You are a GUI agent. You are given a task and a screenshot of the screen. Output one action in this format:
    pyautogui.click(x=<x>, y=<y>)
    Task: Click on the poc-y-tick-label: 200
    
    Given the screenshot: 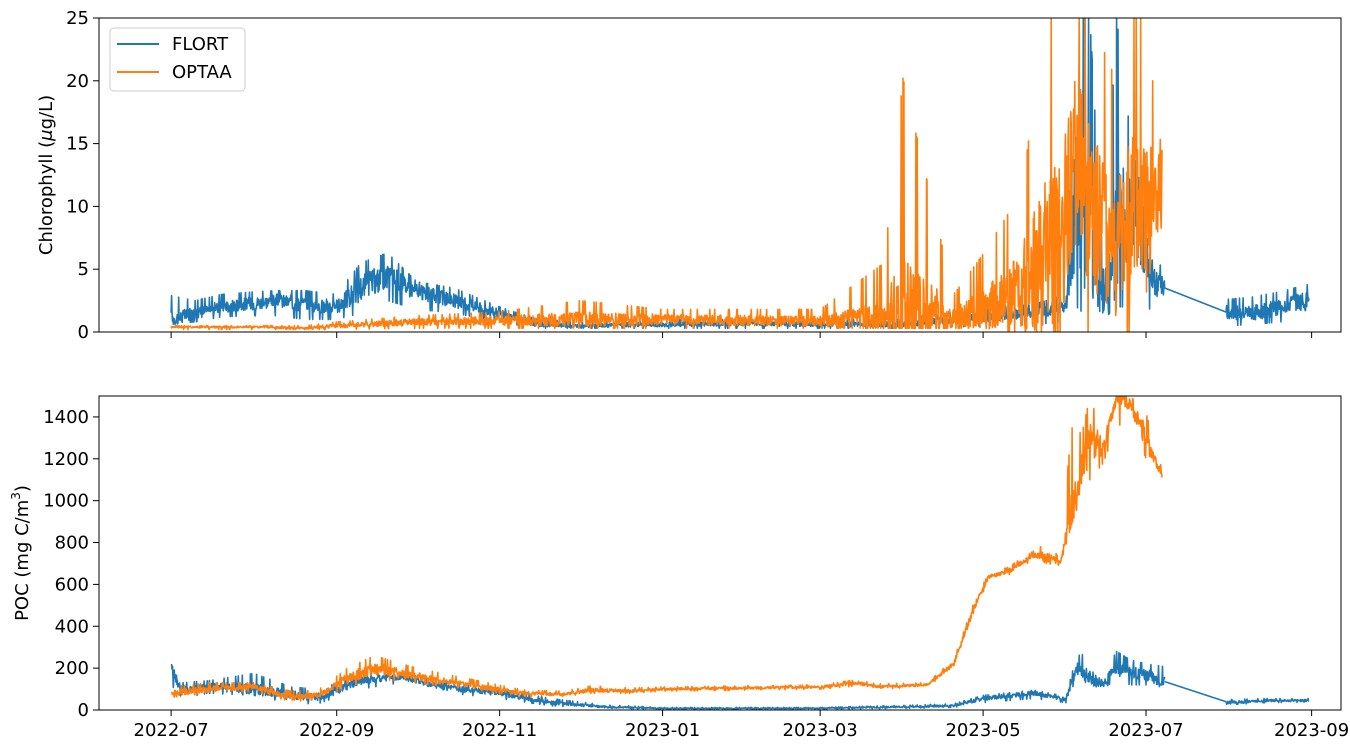 What is the action you would take?
    pyautogui.click(x=72, y=668)
    